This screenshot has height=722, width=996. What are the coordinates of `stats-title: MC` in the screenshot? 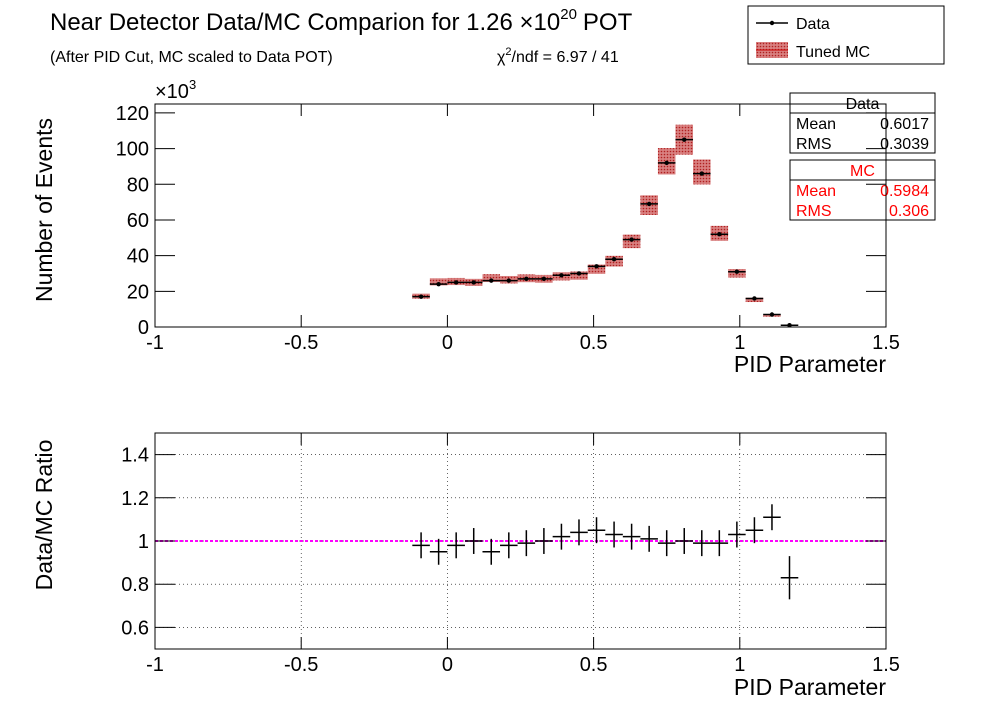 It's located at (862, 171).